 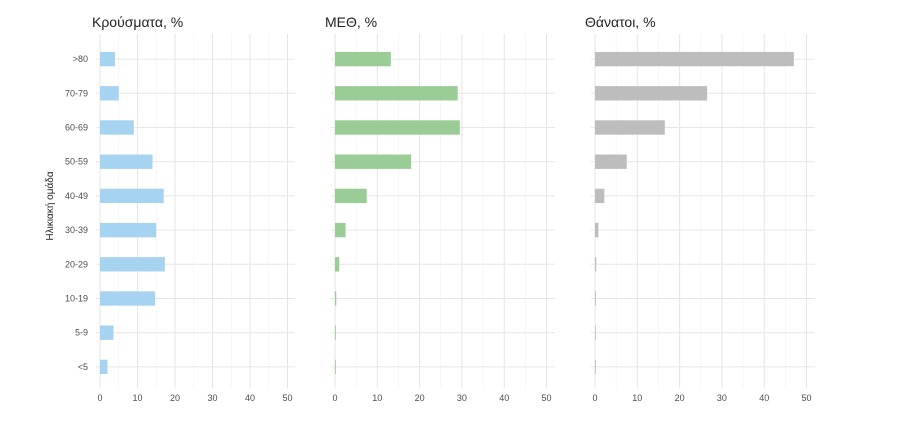 What do you see at coordinates (76, 93) in the screenshot?
I see `y-tick-label: 70-79` at bounding box center [76, 93].